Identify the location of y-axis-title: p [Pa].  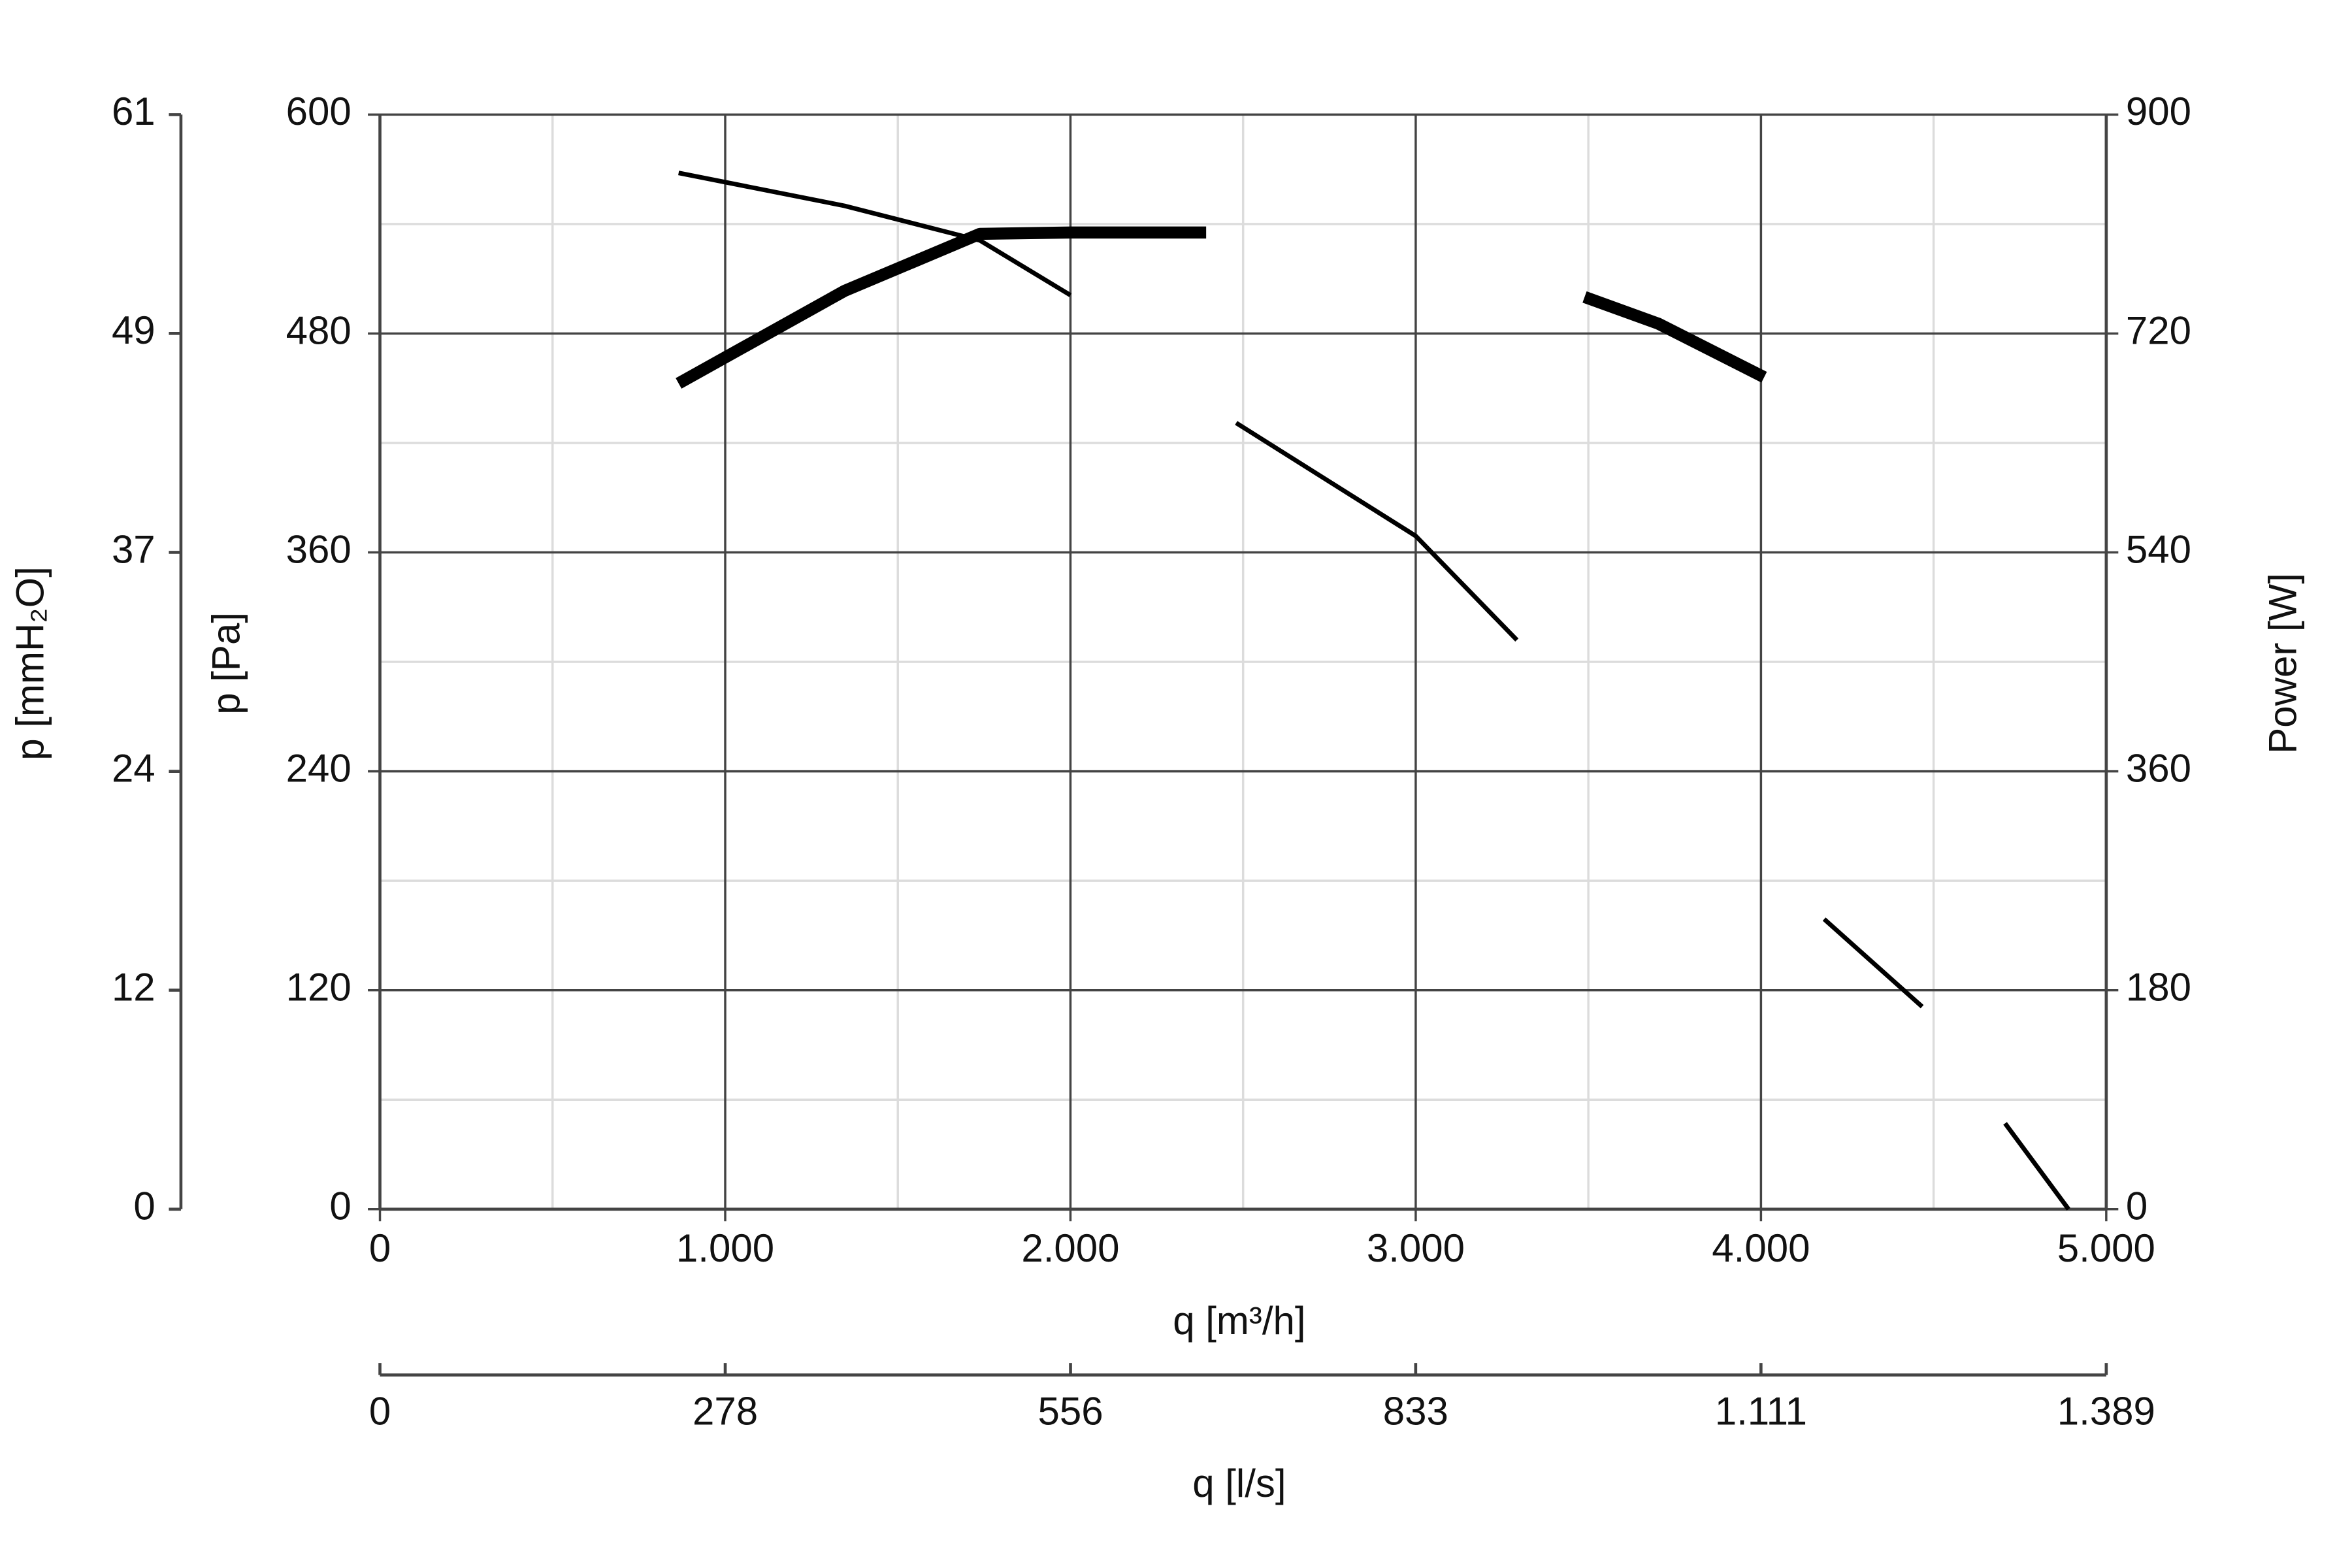
(226, 663).